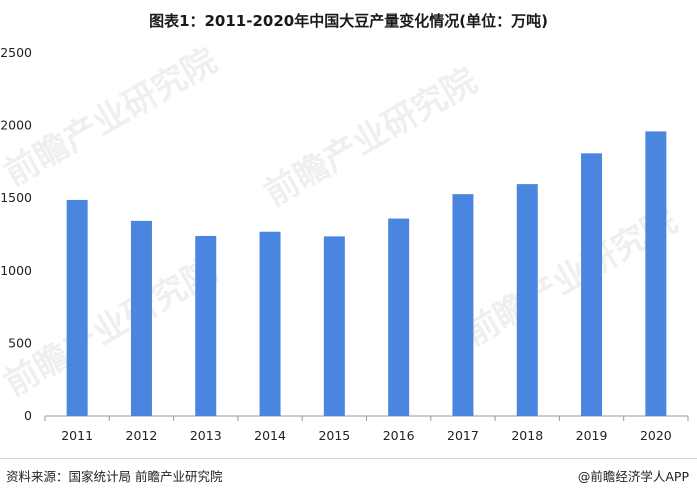 The width and height of the screenshot is (697, 496). Describe the element at coordinates (77, 435) in the screenshot. I see `x-tick-label: 2011` at that location.